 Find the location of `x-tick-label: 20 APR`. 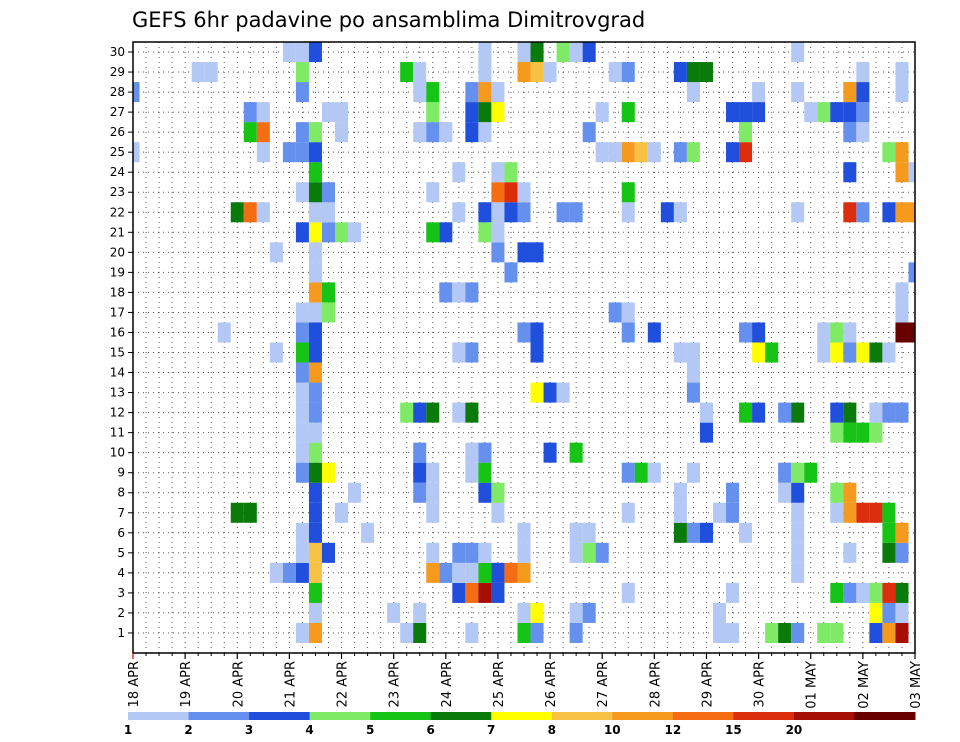

x-tick-label: 20 APR is located at coordinates (238, 684).